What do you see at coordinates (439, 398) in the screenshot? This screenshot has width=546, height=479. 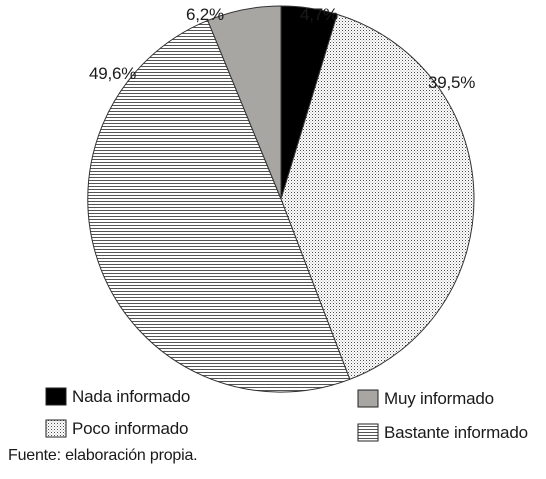 I see `legend-label: Muy informado` at bounding box center [439, 398].